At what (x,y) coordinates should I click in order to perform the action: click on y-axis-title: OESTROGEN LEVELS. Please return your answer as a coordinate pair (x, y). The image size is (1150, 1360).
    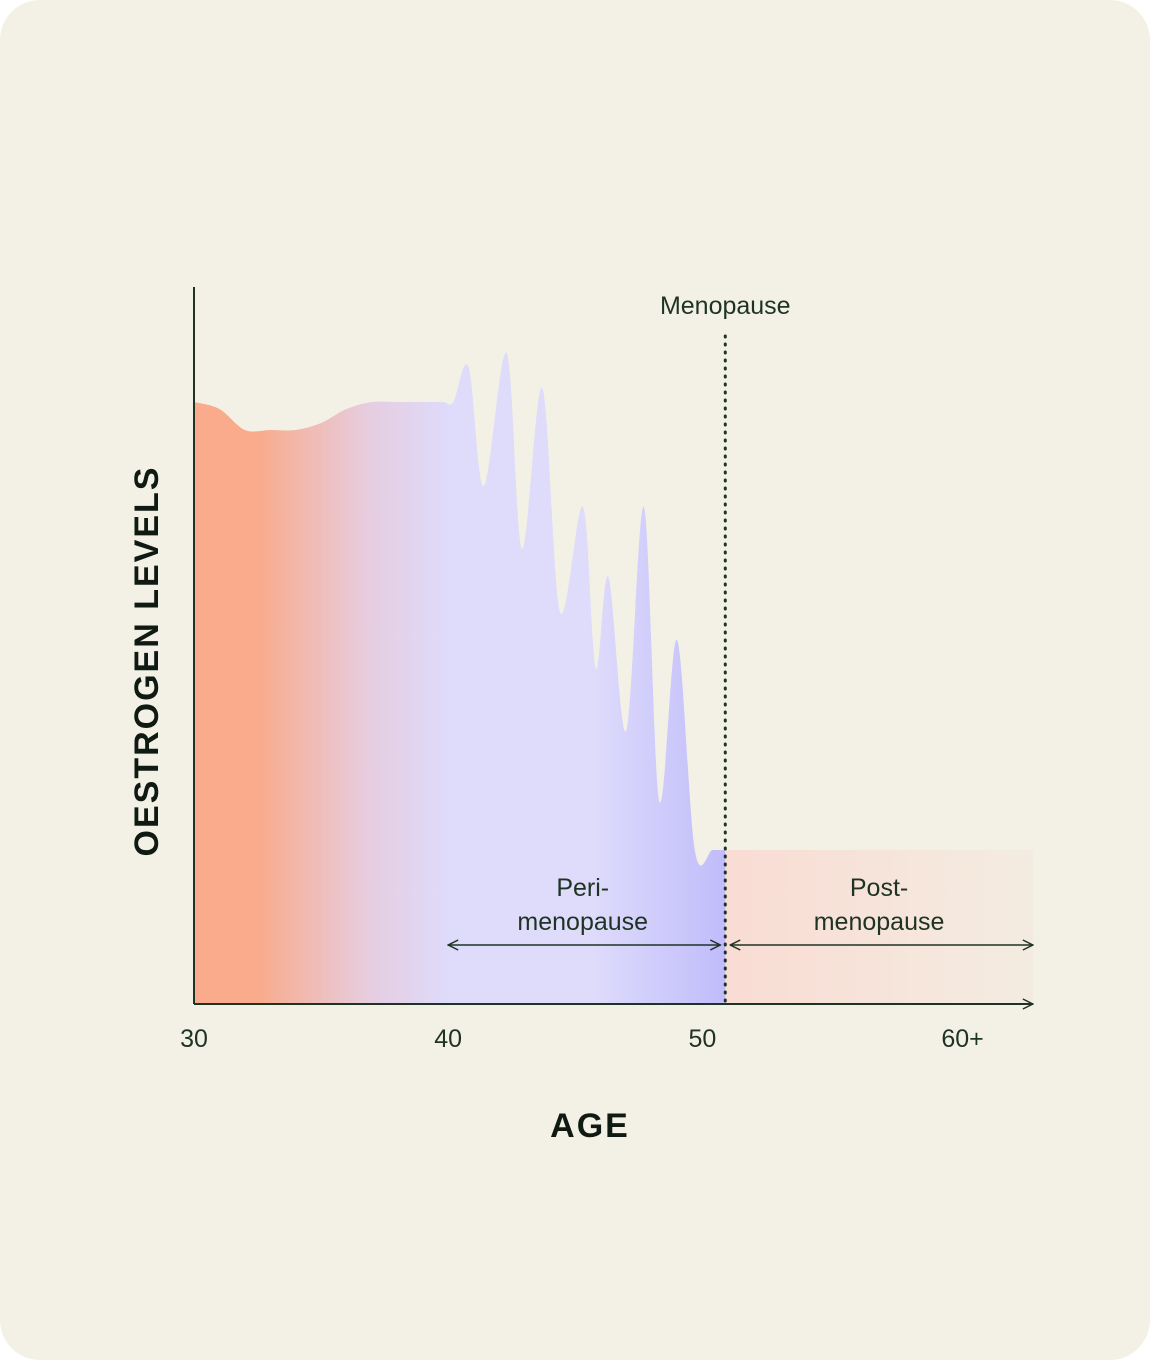
    Looking at the image, I should click on (147, 661).